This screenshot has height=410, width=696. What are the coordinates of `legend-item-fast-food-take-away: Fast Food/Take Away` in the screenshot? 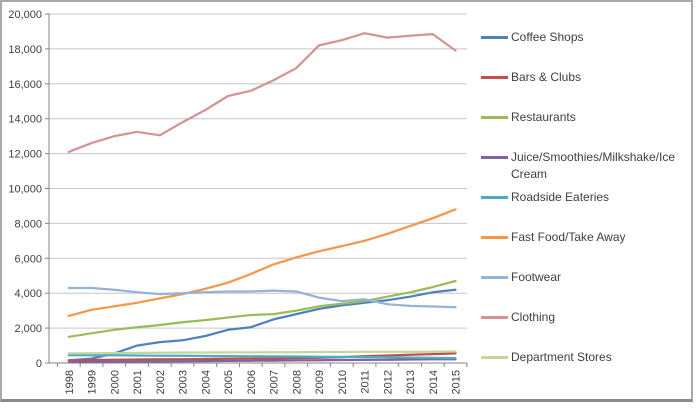 It's located at (584, 237).